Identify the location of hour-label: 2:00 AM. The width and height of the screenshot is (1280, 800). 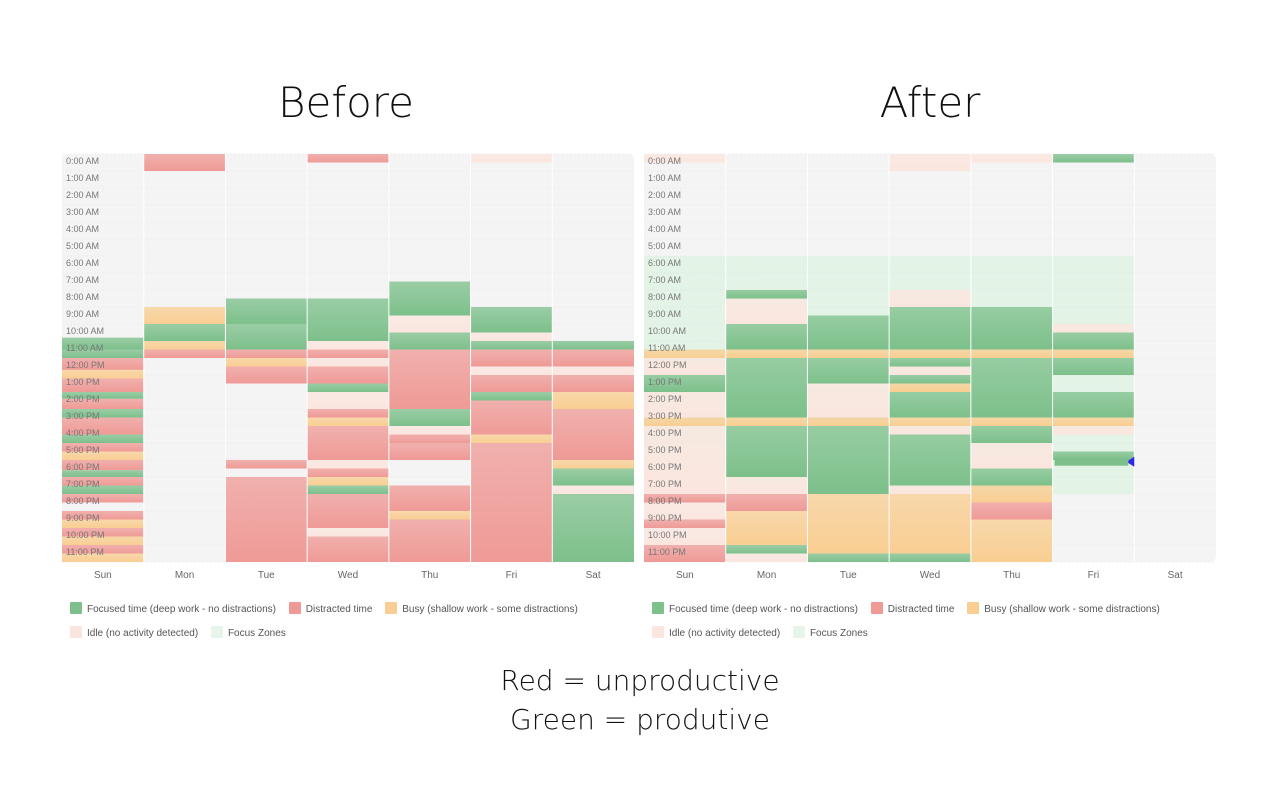
(82, 195).